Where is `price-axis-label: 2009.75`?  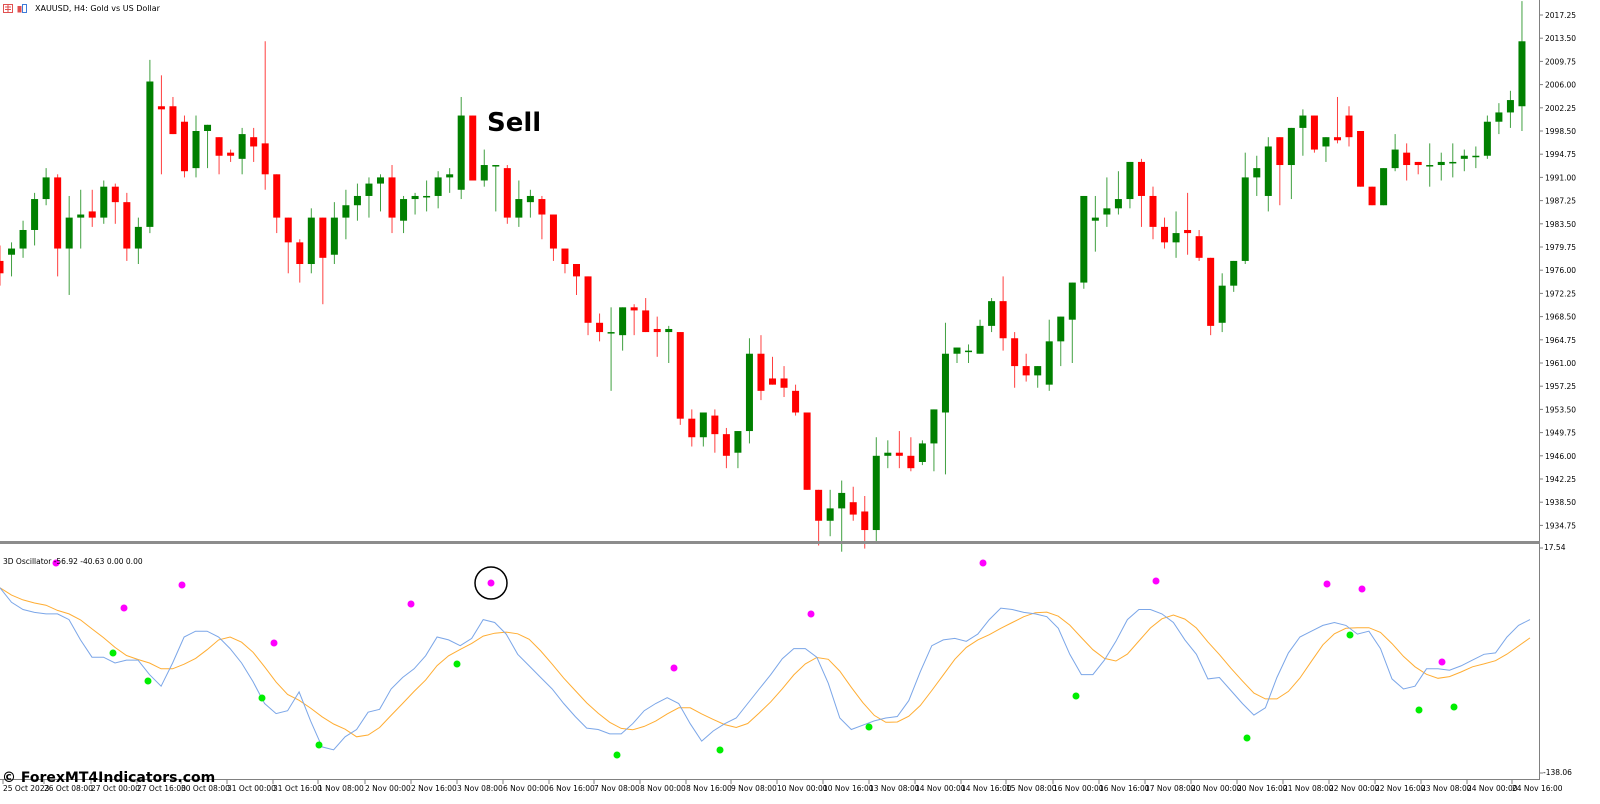
price-axis-label: 2009.75 is located at coordinates (1560, 61).